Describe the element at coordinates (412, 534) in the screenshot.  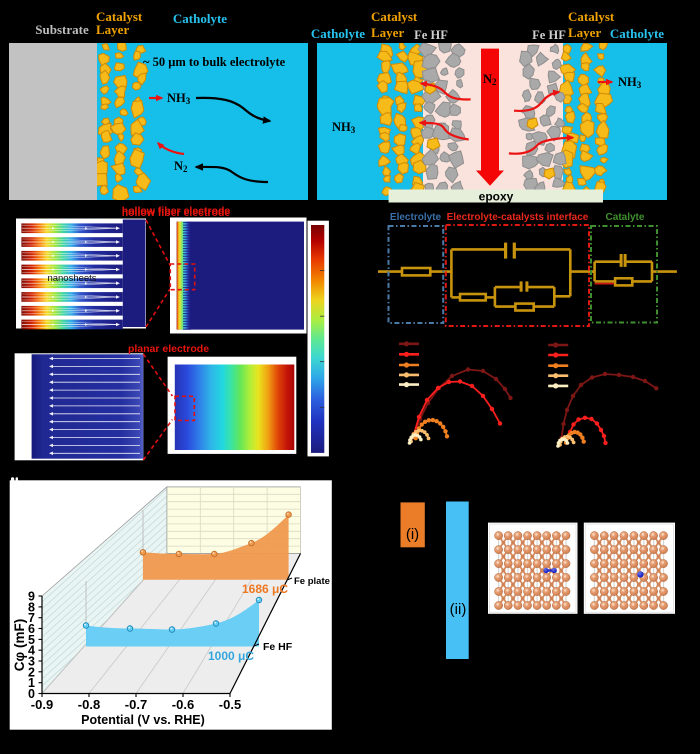
I see `svg-text: (i)` at that location.